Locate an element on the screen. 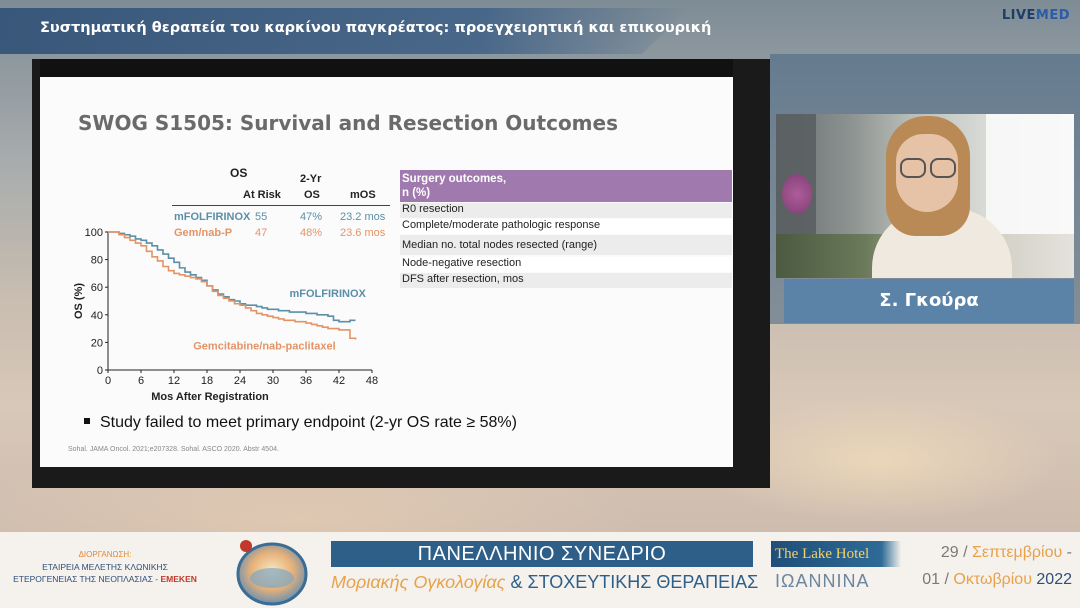  y-tick-label: 40 is located at coordinates (97, 316).